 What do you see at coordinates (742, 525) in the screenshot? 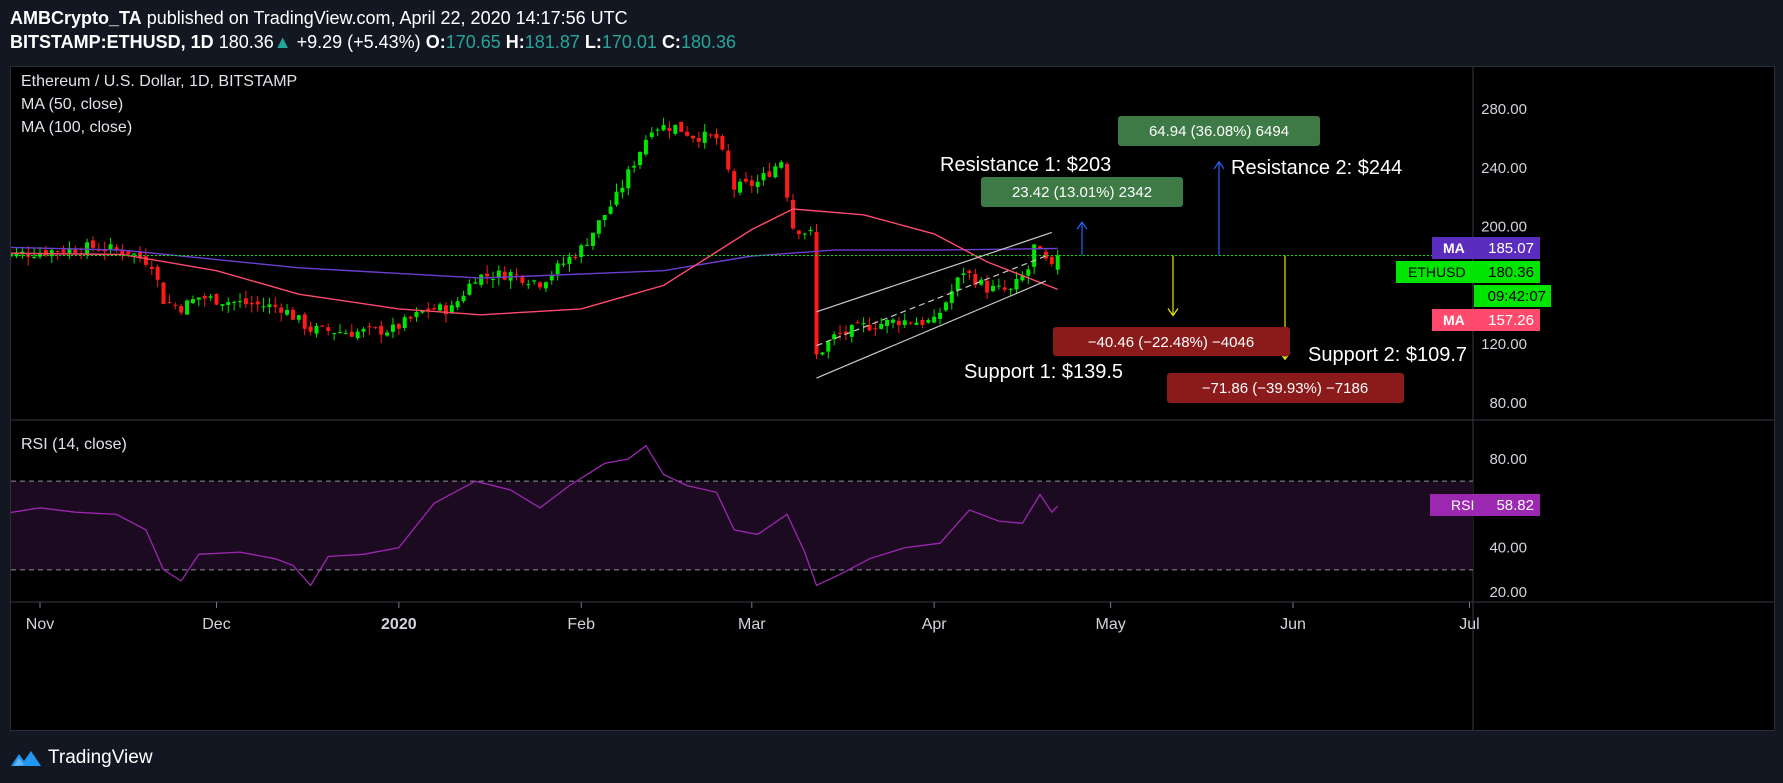
I see `rsi-band-fill` at bounding box center [742, 525].